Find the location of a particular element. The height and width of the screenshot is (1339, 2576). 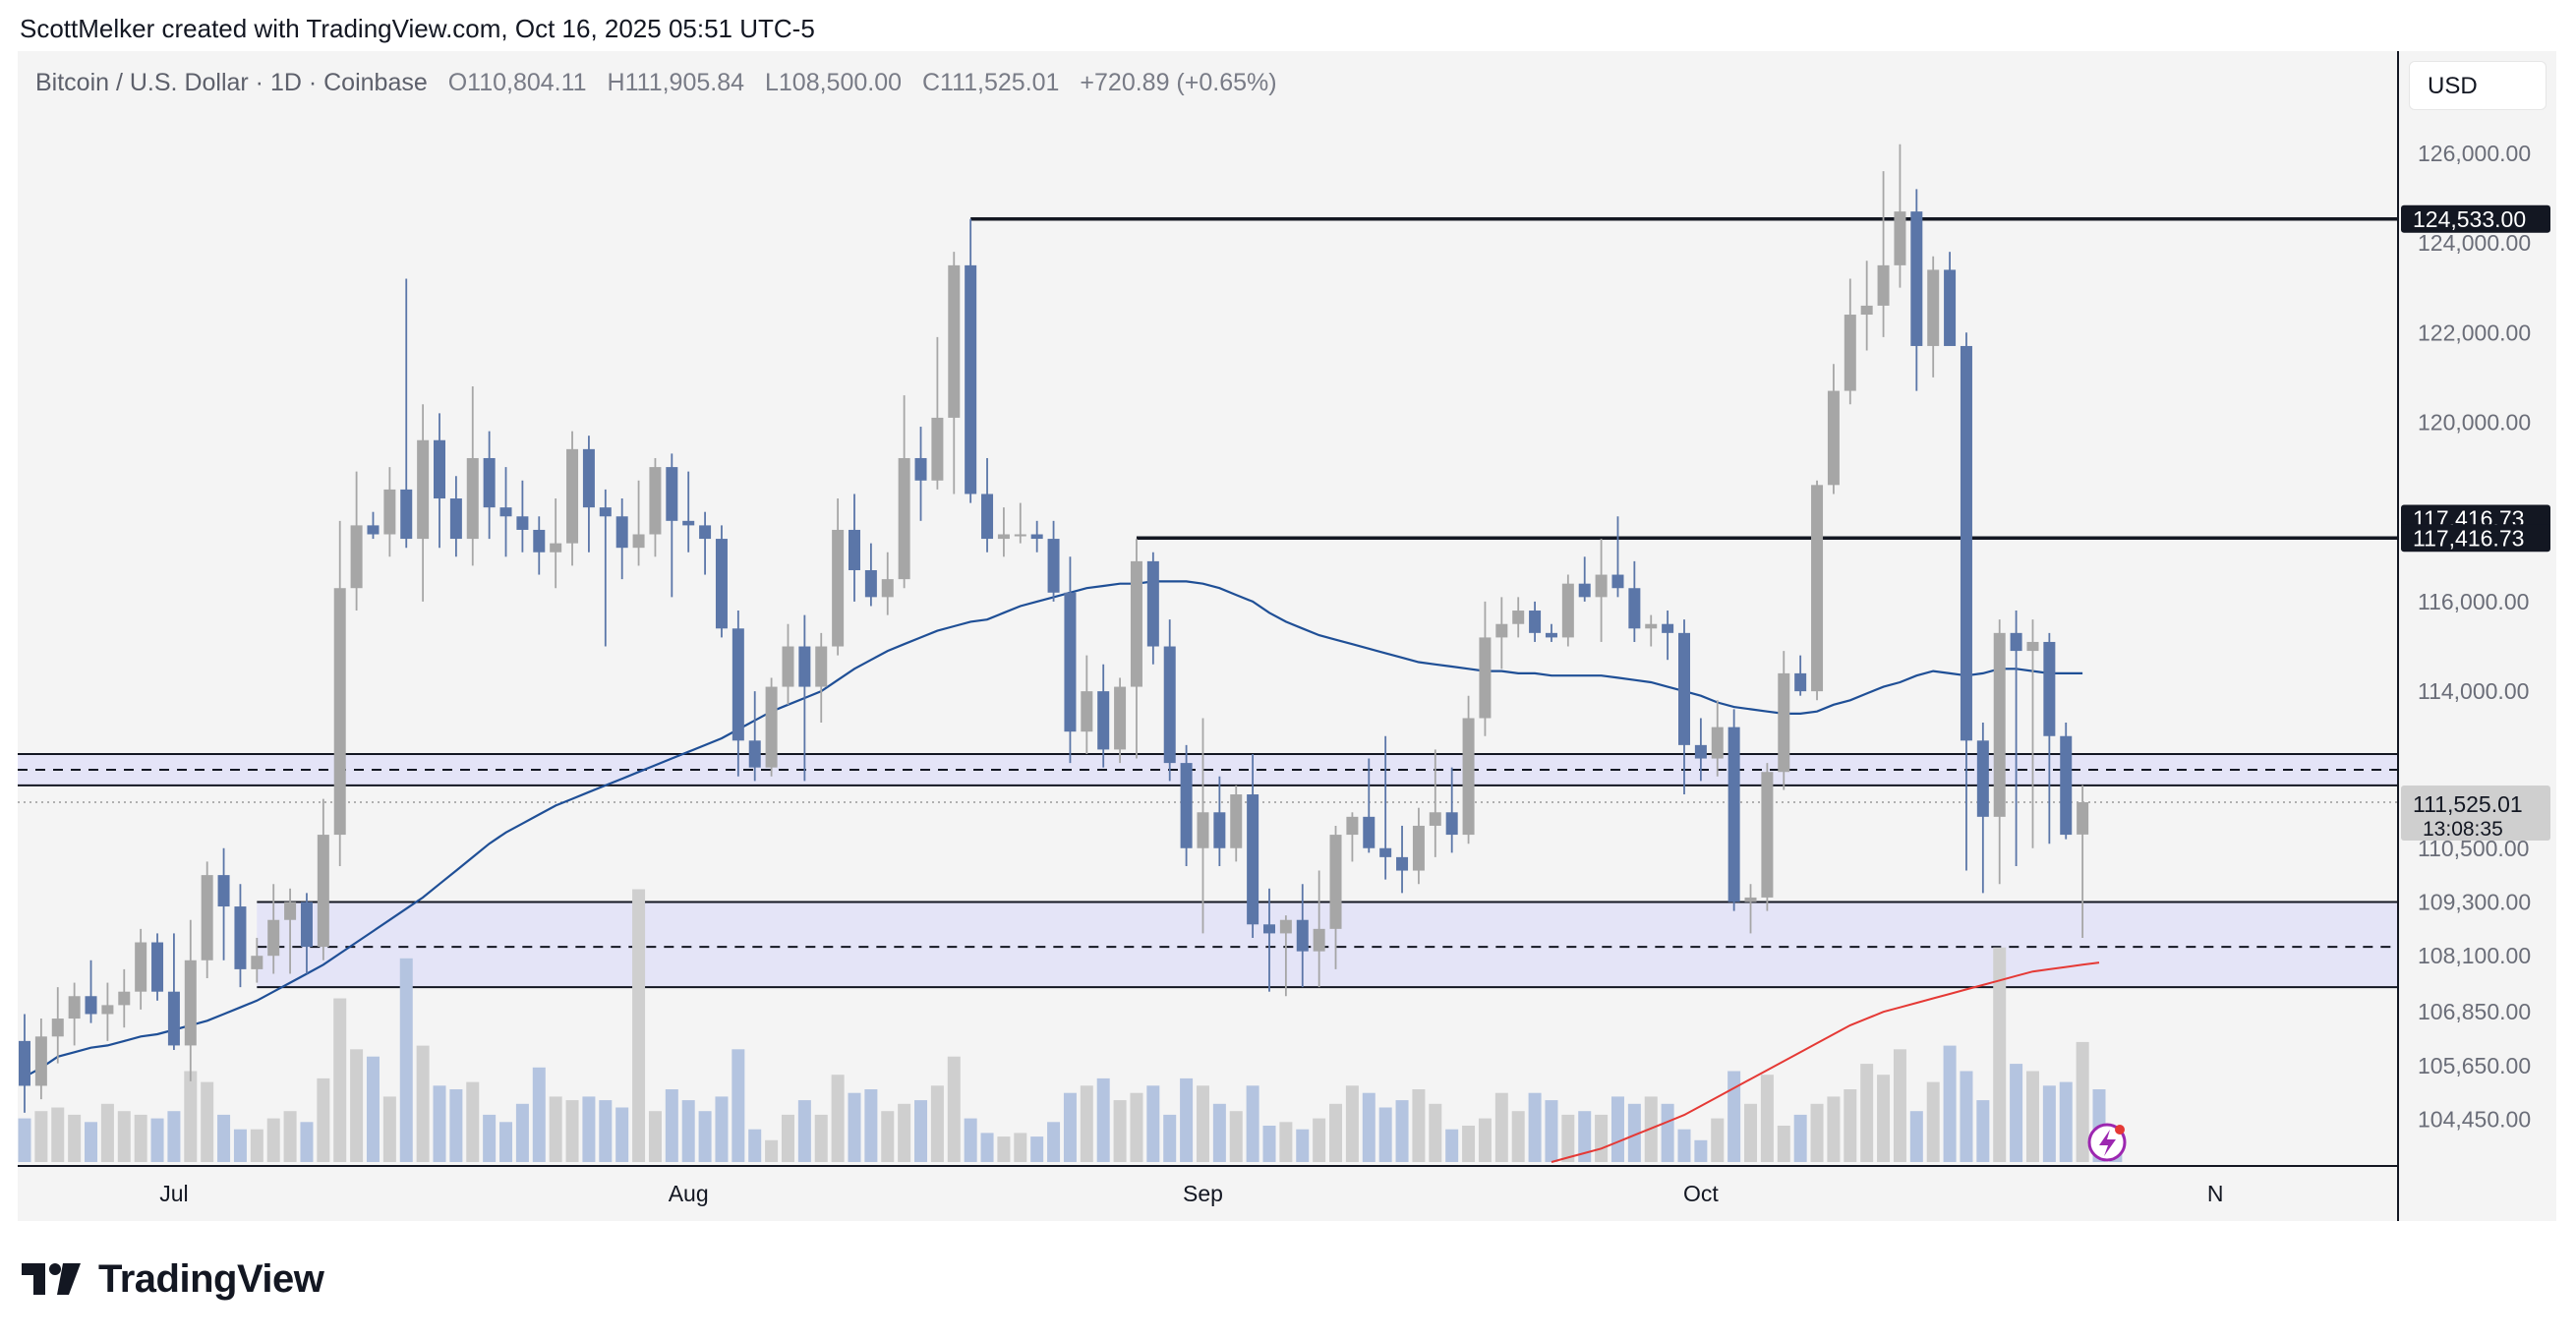

open-label: O is located at coordinates (457, 82).